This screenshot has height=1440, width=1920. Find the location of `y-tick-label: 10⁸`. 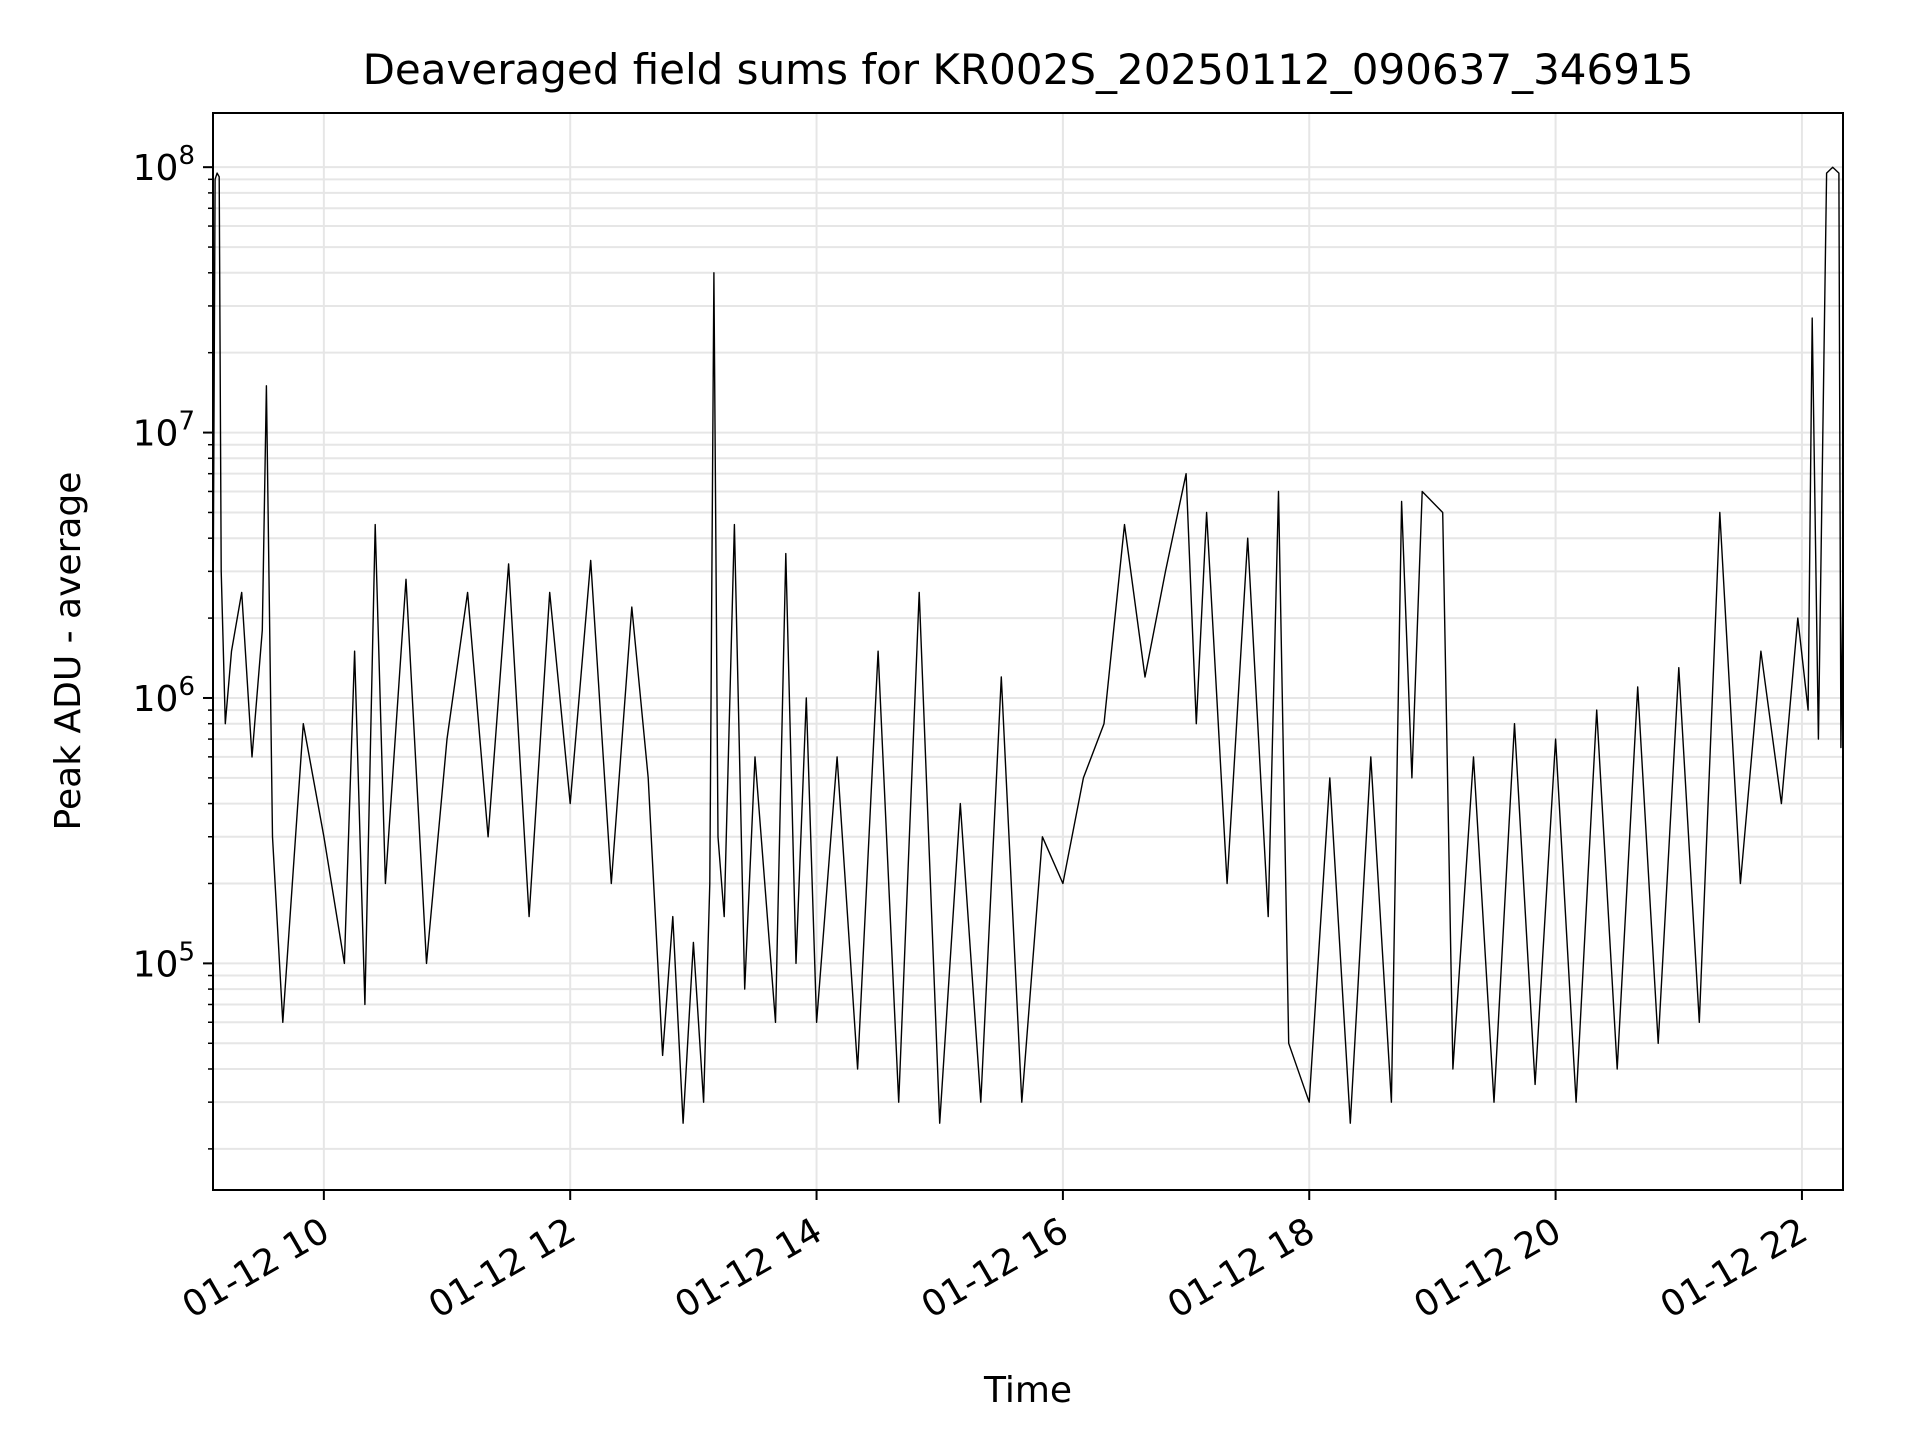

y-tick-label: 10⁸ is located at coordinates (164, 165).